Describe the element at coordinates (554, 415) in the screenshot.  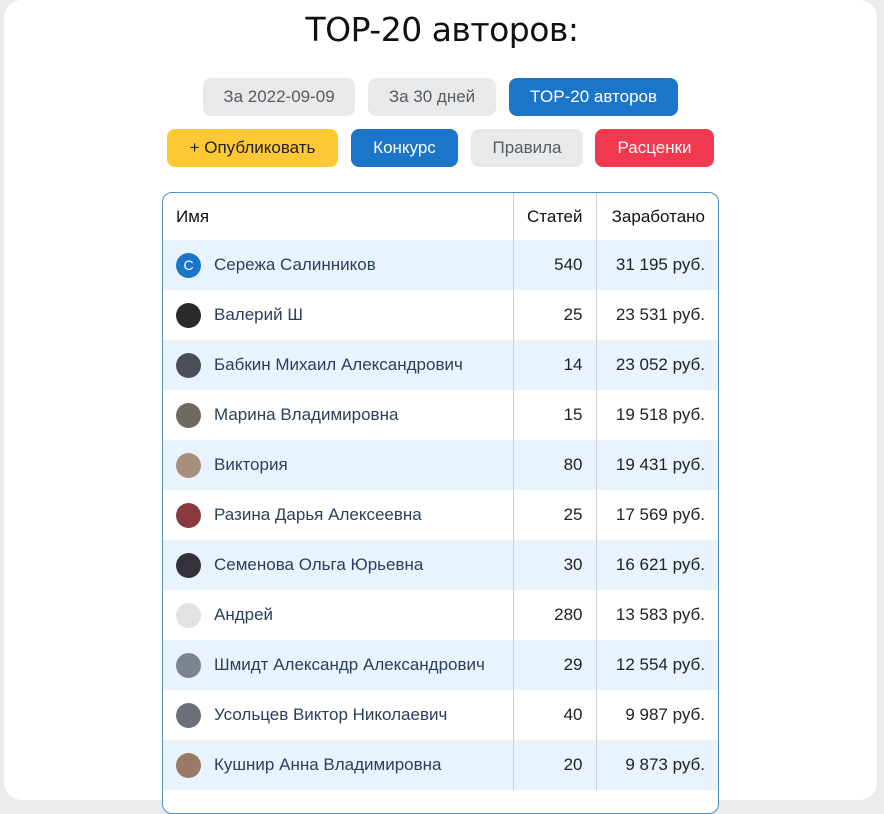
I see `articles-count: 15` at that location.